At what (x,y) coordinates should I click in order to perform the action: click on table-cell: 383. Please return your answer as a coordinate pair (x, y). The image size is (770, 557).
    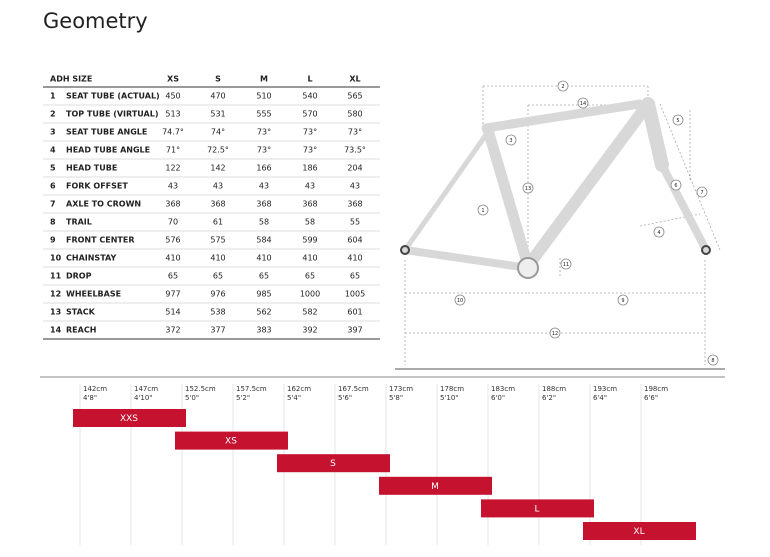
    Looking at the image, I should click on (263, 330).